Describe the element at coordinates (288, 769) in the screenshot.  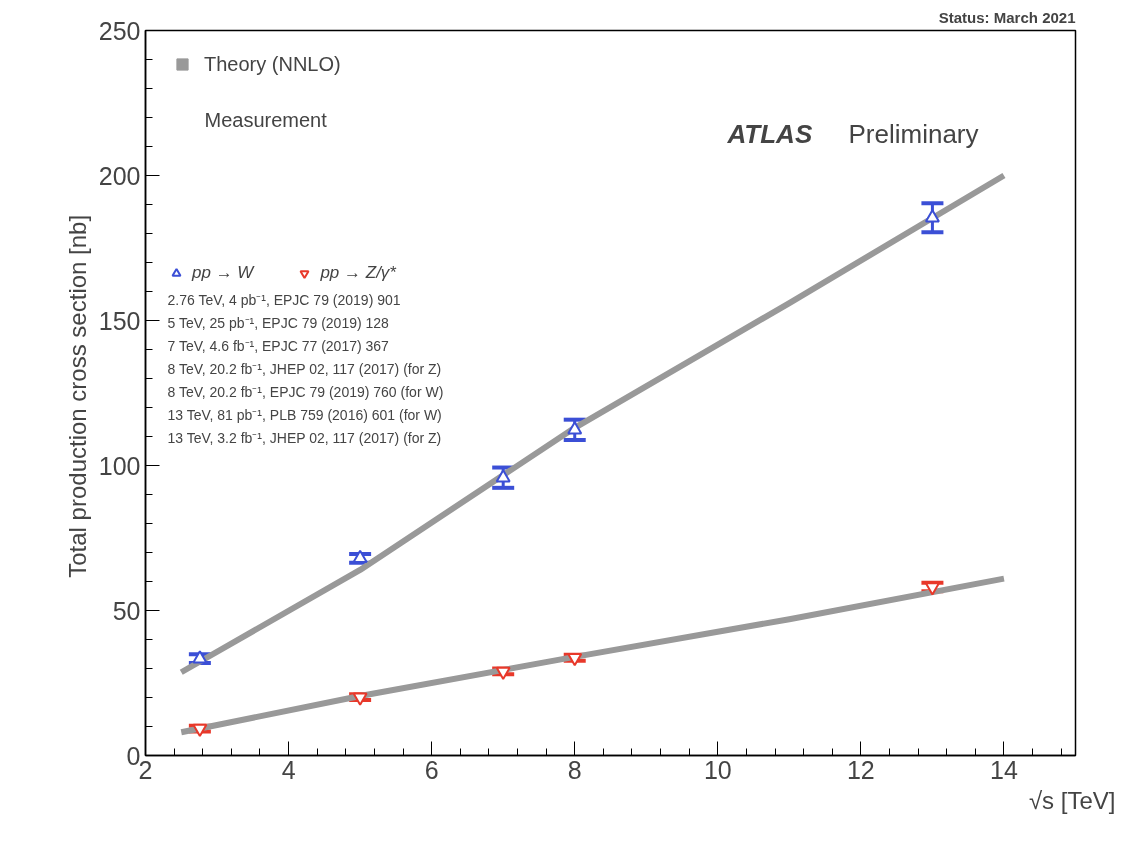
I see `x-tick-label: 4` at that location.